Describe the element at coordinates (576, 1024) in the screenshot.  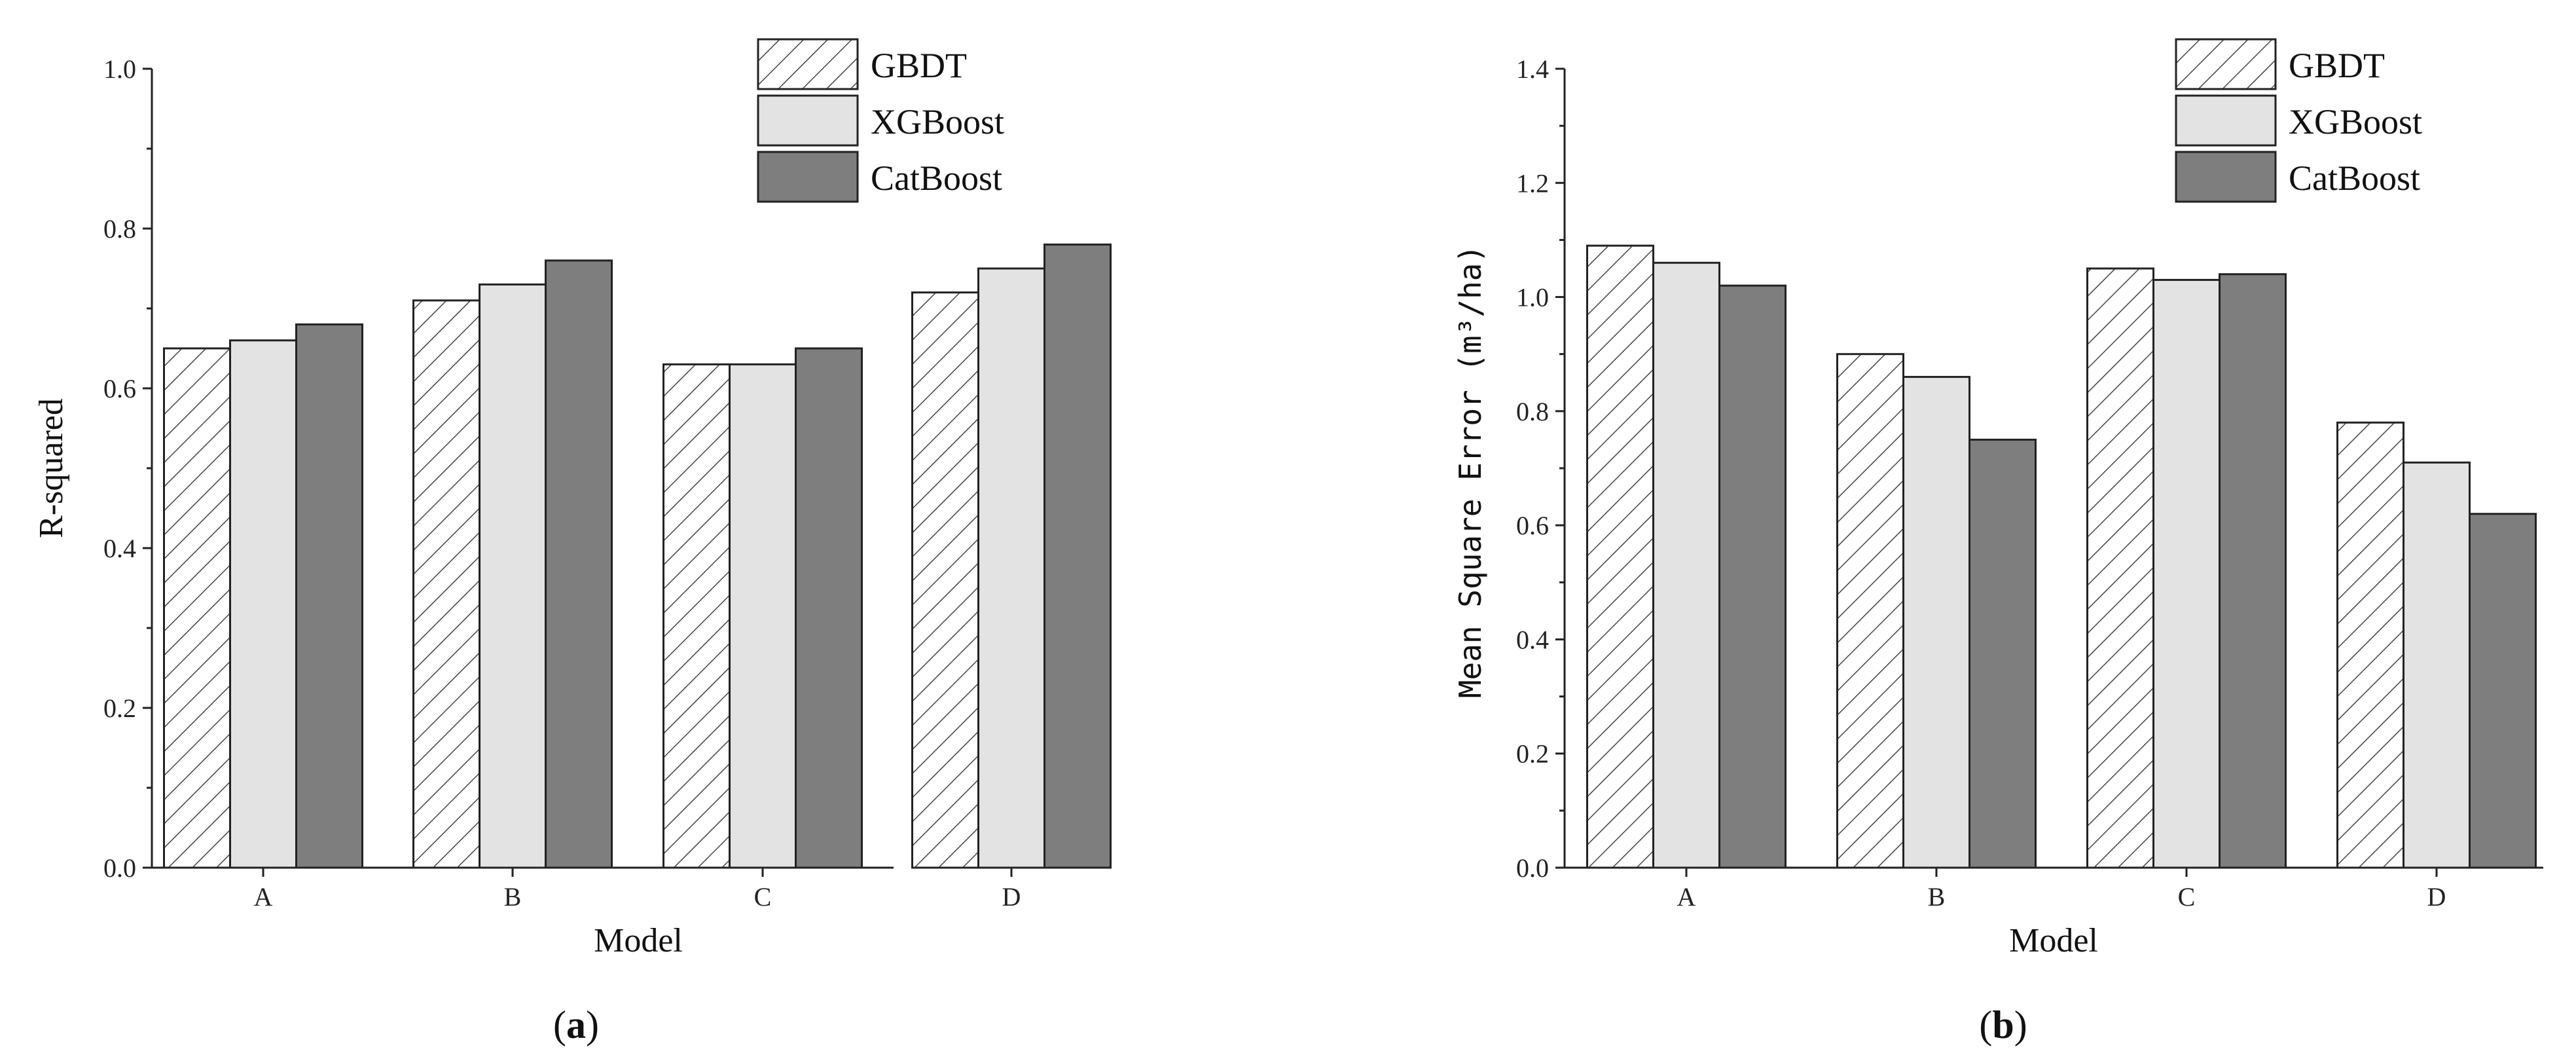
I see `panel-label-a: (a)` at that location.